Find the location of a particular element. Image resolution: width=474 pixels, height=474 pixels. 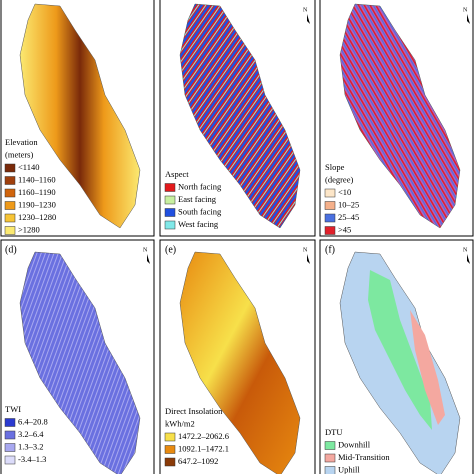

legend-label: 1140–1160 is located at coordinates (37, 179).